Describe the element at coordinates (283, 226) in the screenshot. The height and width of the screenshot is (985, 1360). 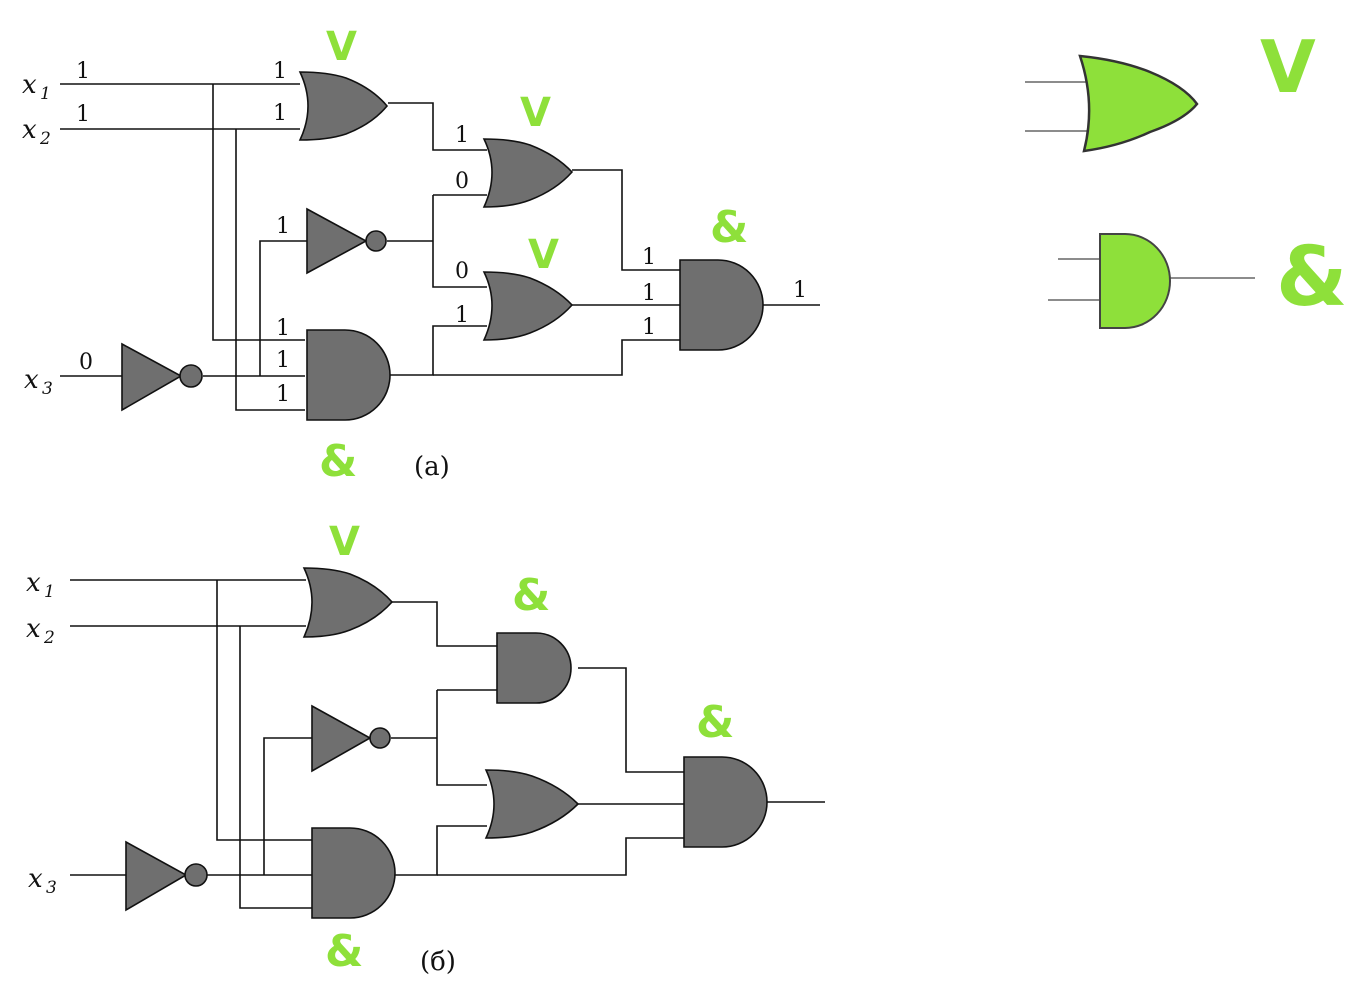
I see `value-not-in: 1` at that location.